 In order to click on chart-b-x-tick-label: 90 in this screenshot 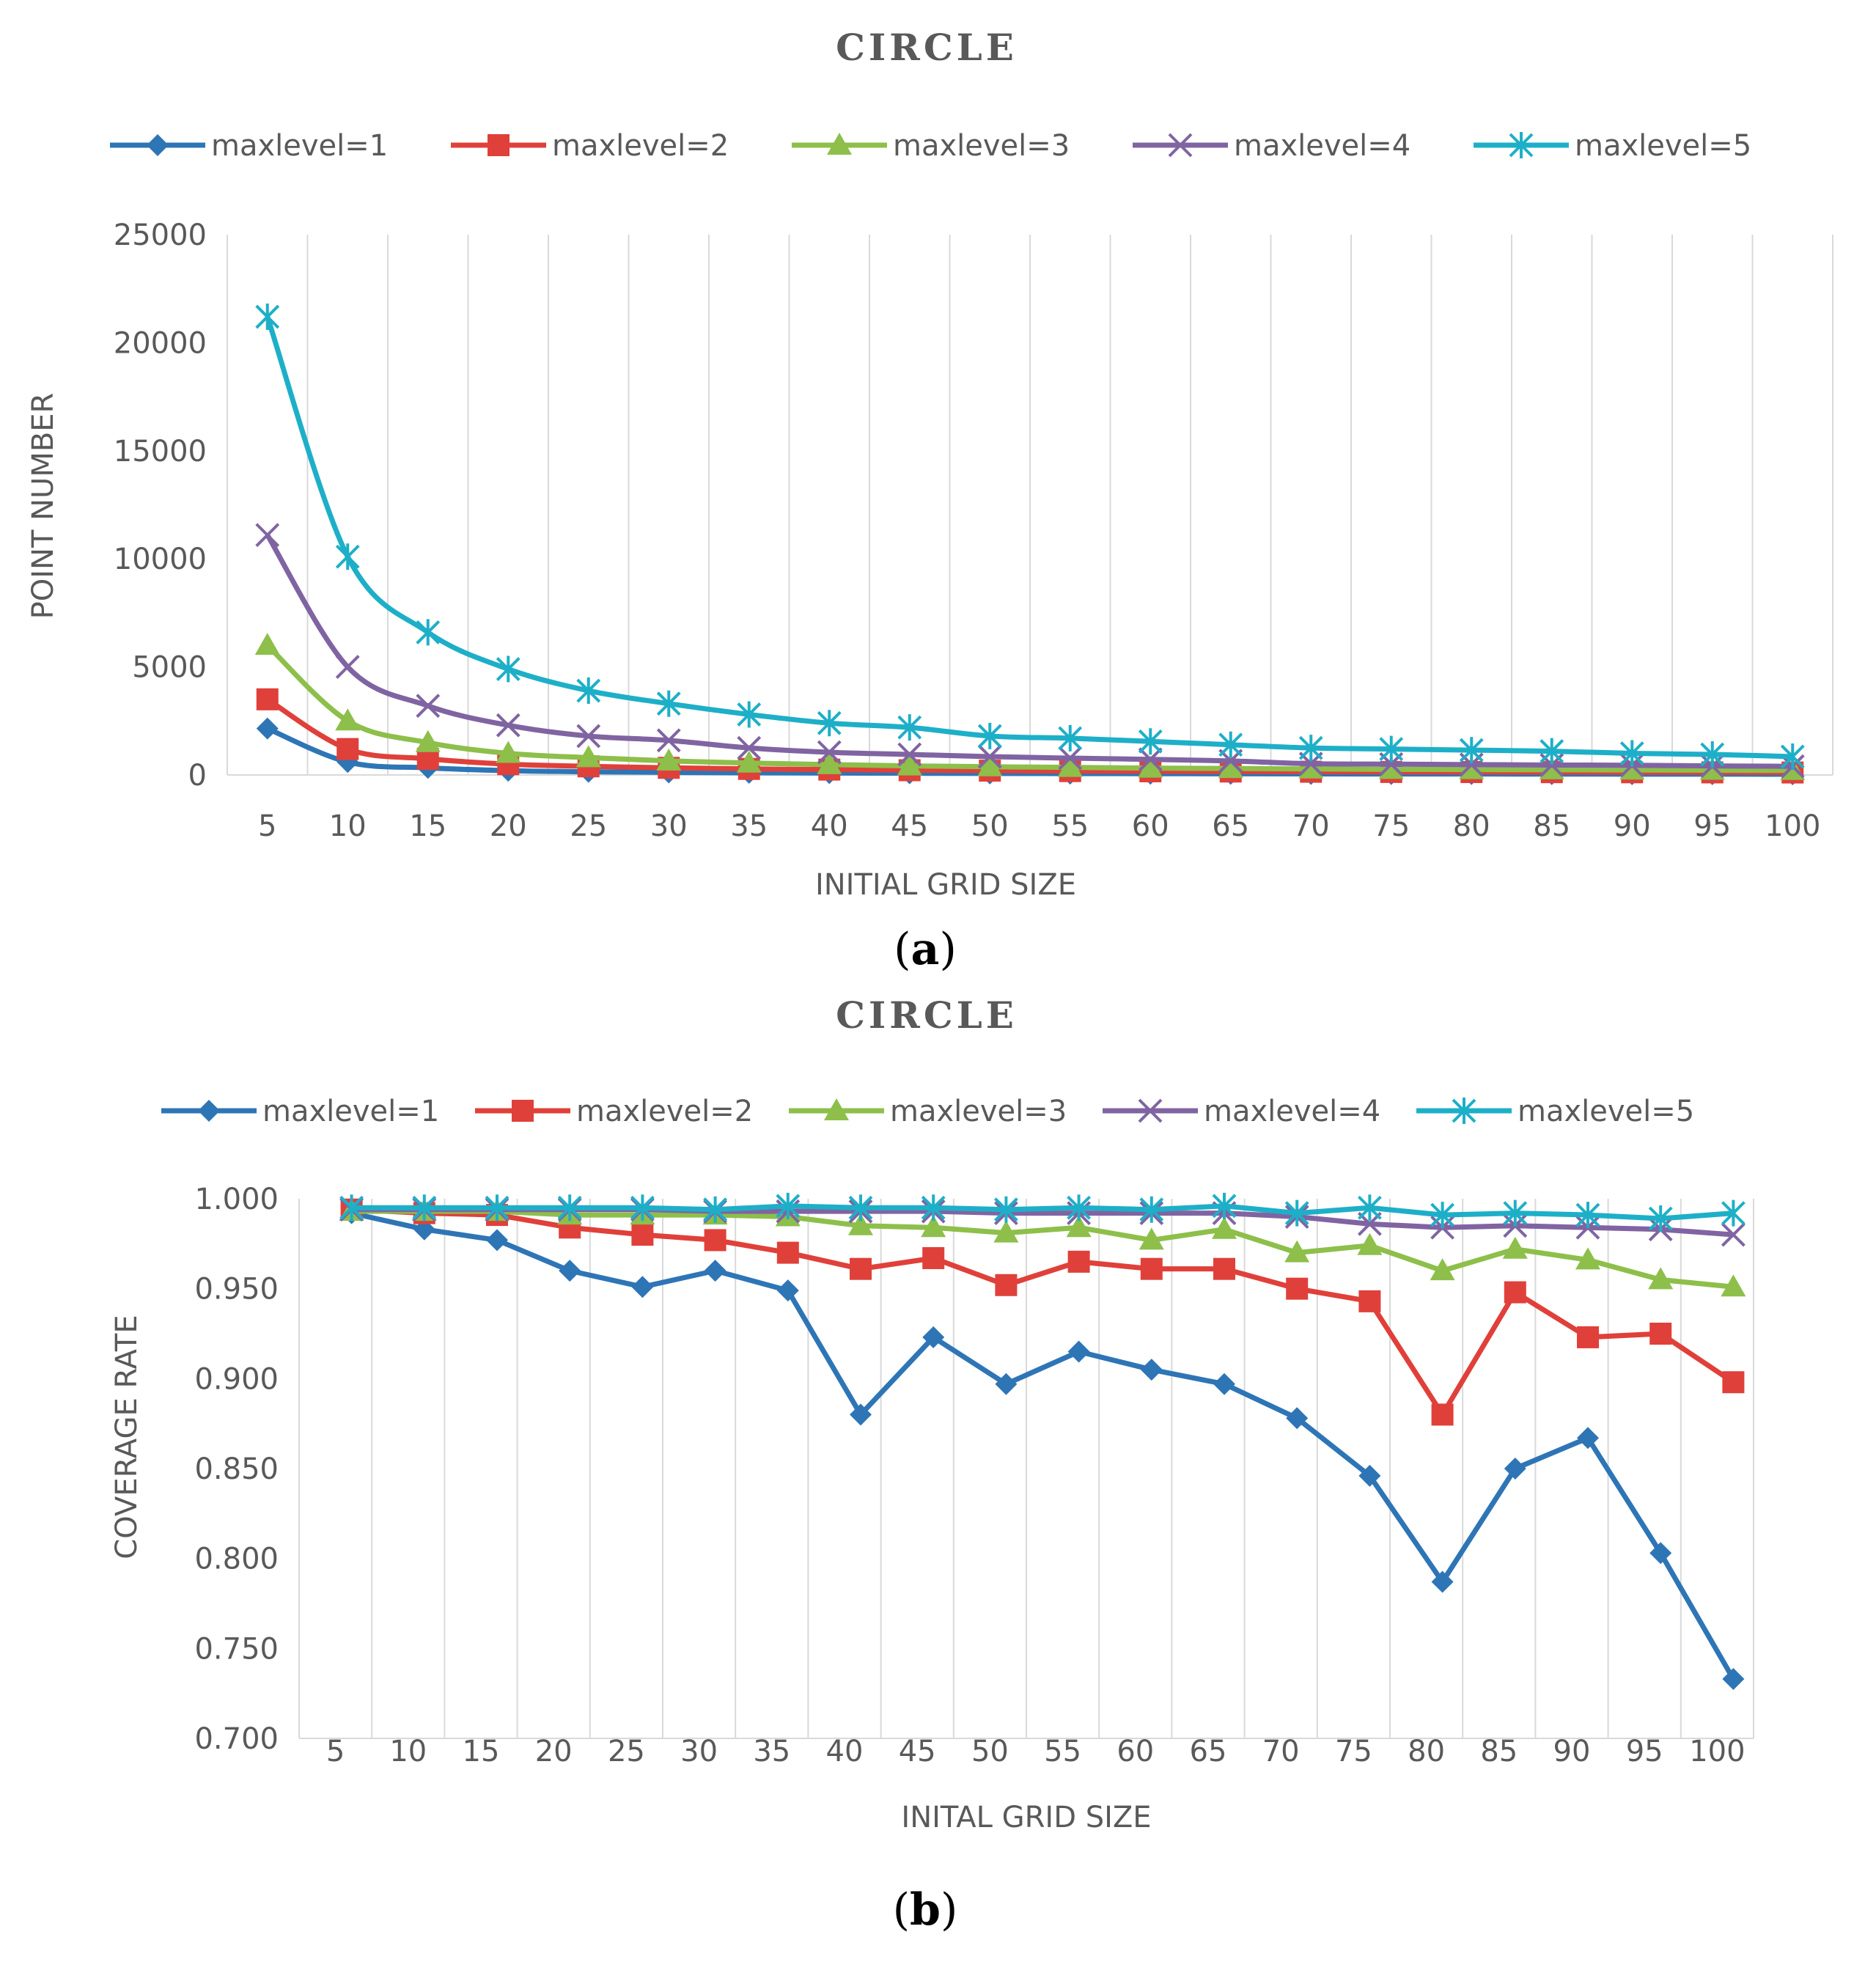, I will do `click(1572, 1751)`.